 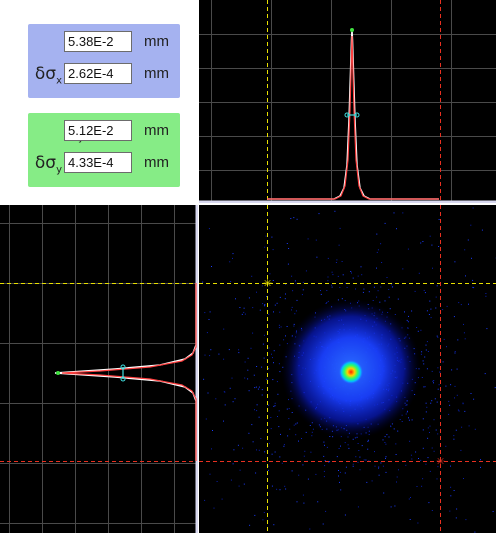 I want to click on x-fwhm-left-dot, so click(x=347, y=115).